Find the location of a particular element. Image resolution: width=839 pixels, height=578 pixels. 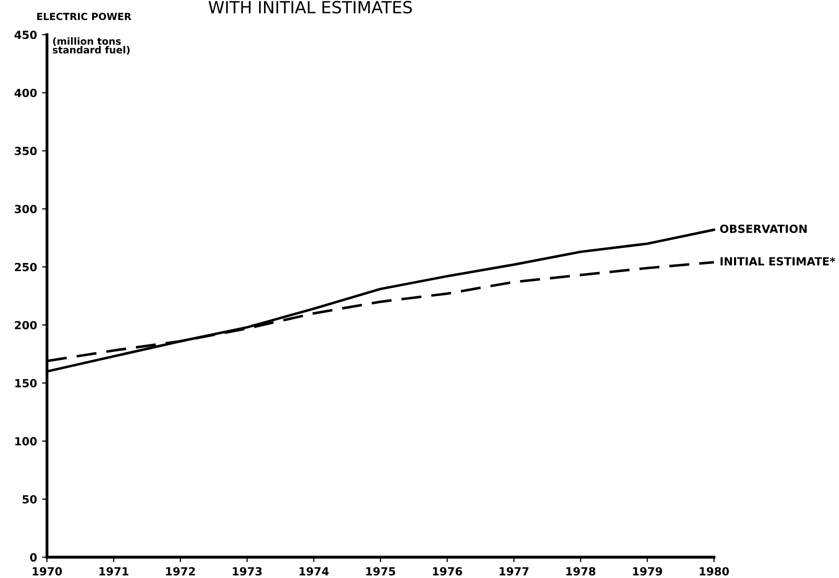

y-tick-label: 0 is located at coordinates (33, 557).